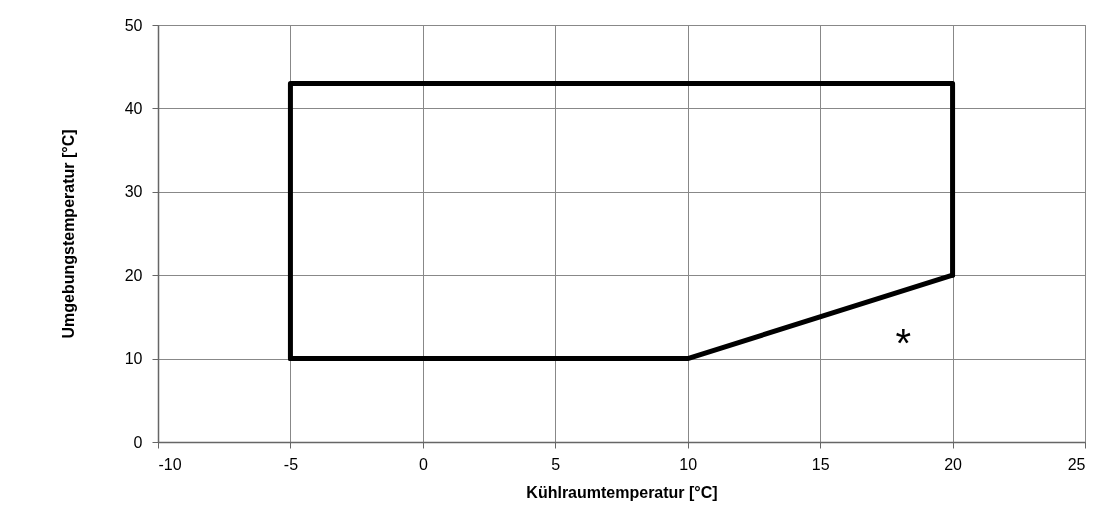  Describe the element at coordinates (133, 192) in the screenshot. I see `y-tick-label: 30` at that location.